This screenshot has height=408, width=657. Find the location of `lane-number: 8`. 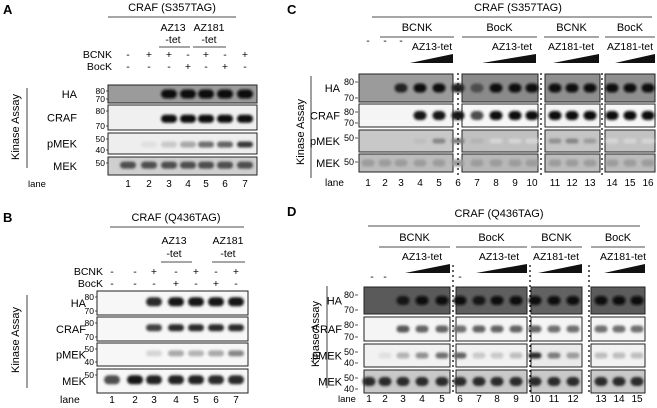

lane-number: 8 is located at coordinates (497, 399).